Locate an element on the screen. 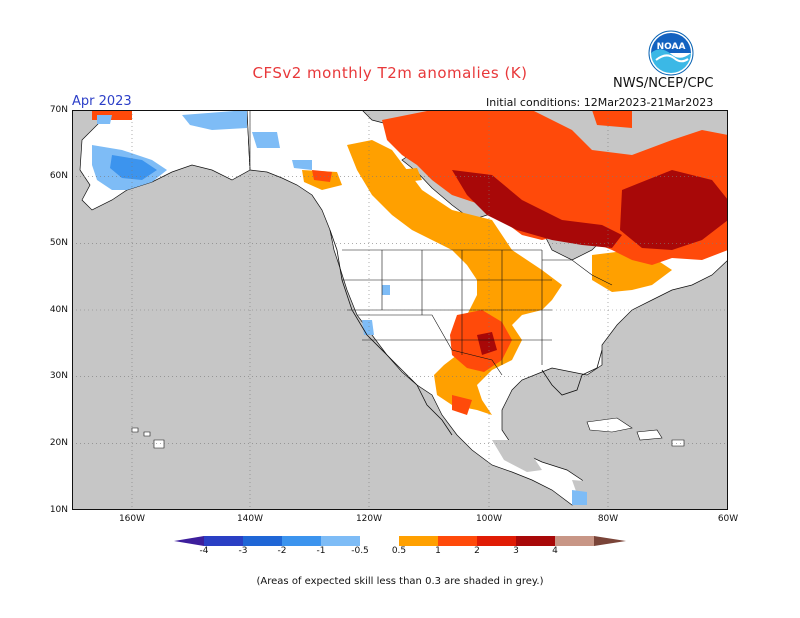 The width and height of the screenshot is (800, 618). colorbar-seg-p05-p1 is located at coordinates (418, 541).